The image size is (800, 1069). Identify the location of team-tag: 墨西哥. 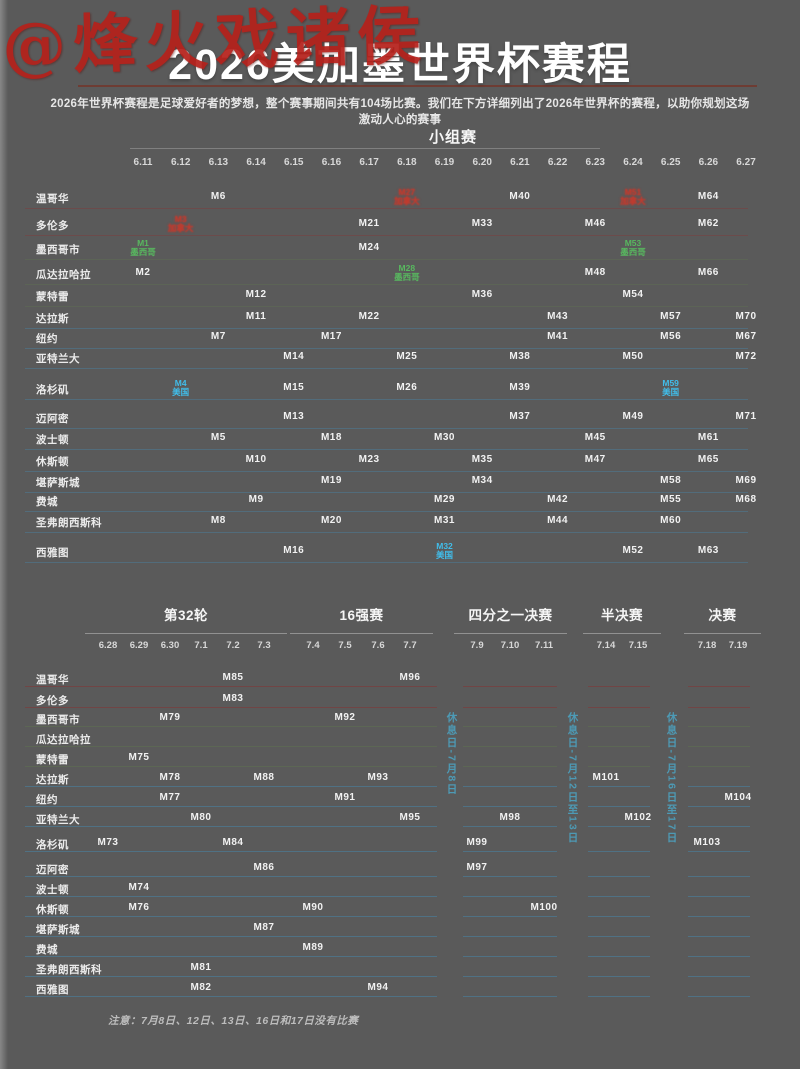
(407, 277).